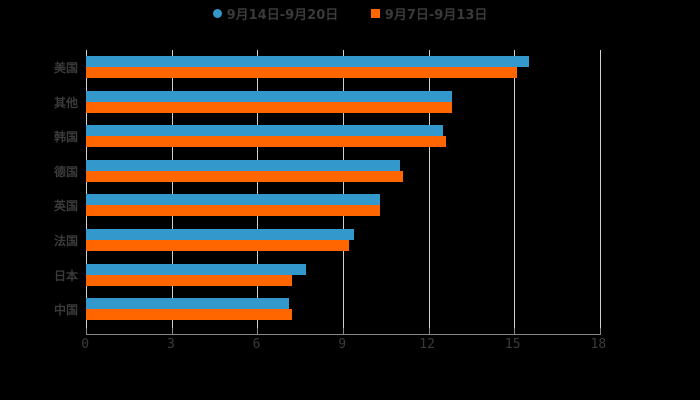 Image resolution: width=700 pixels, height=400 pixels. Describe the element at coordinates (65, 206) in the screenshot. I see `y-category-label: 英国` at that location.